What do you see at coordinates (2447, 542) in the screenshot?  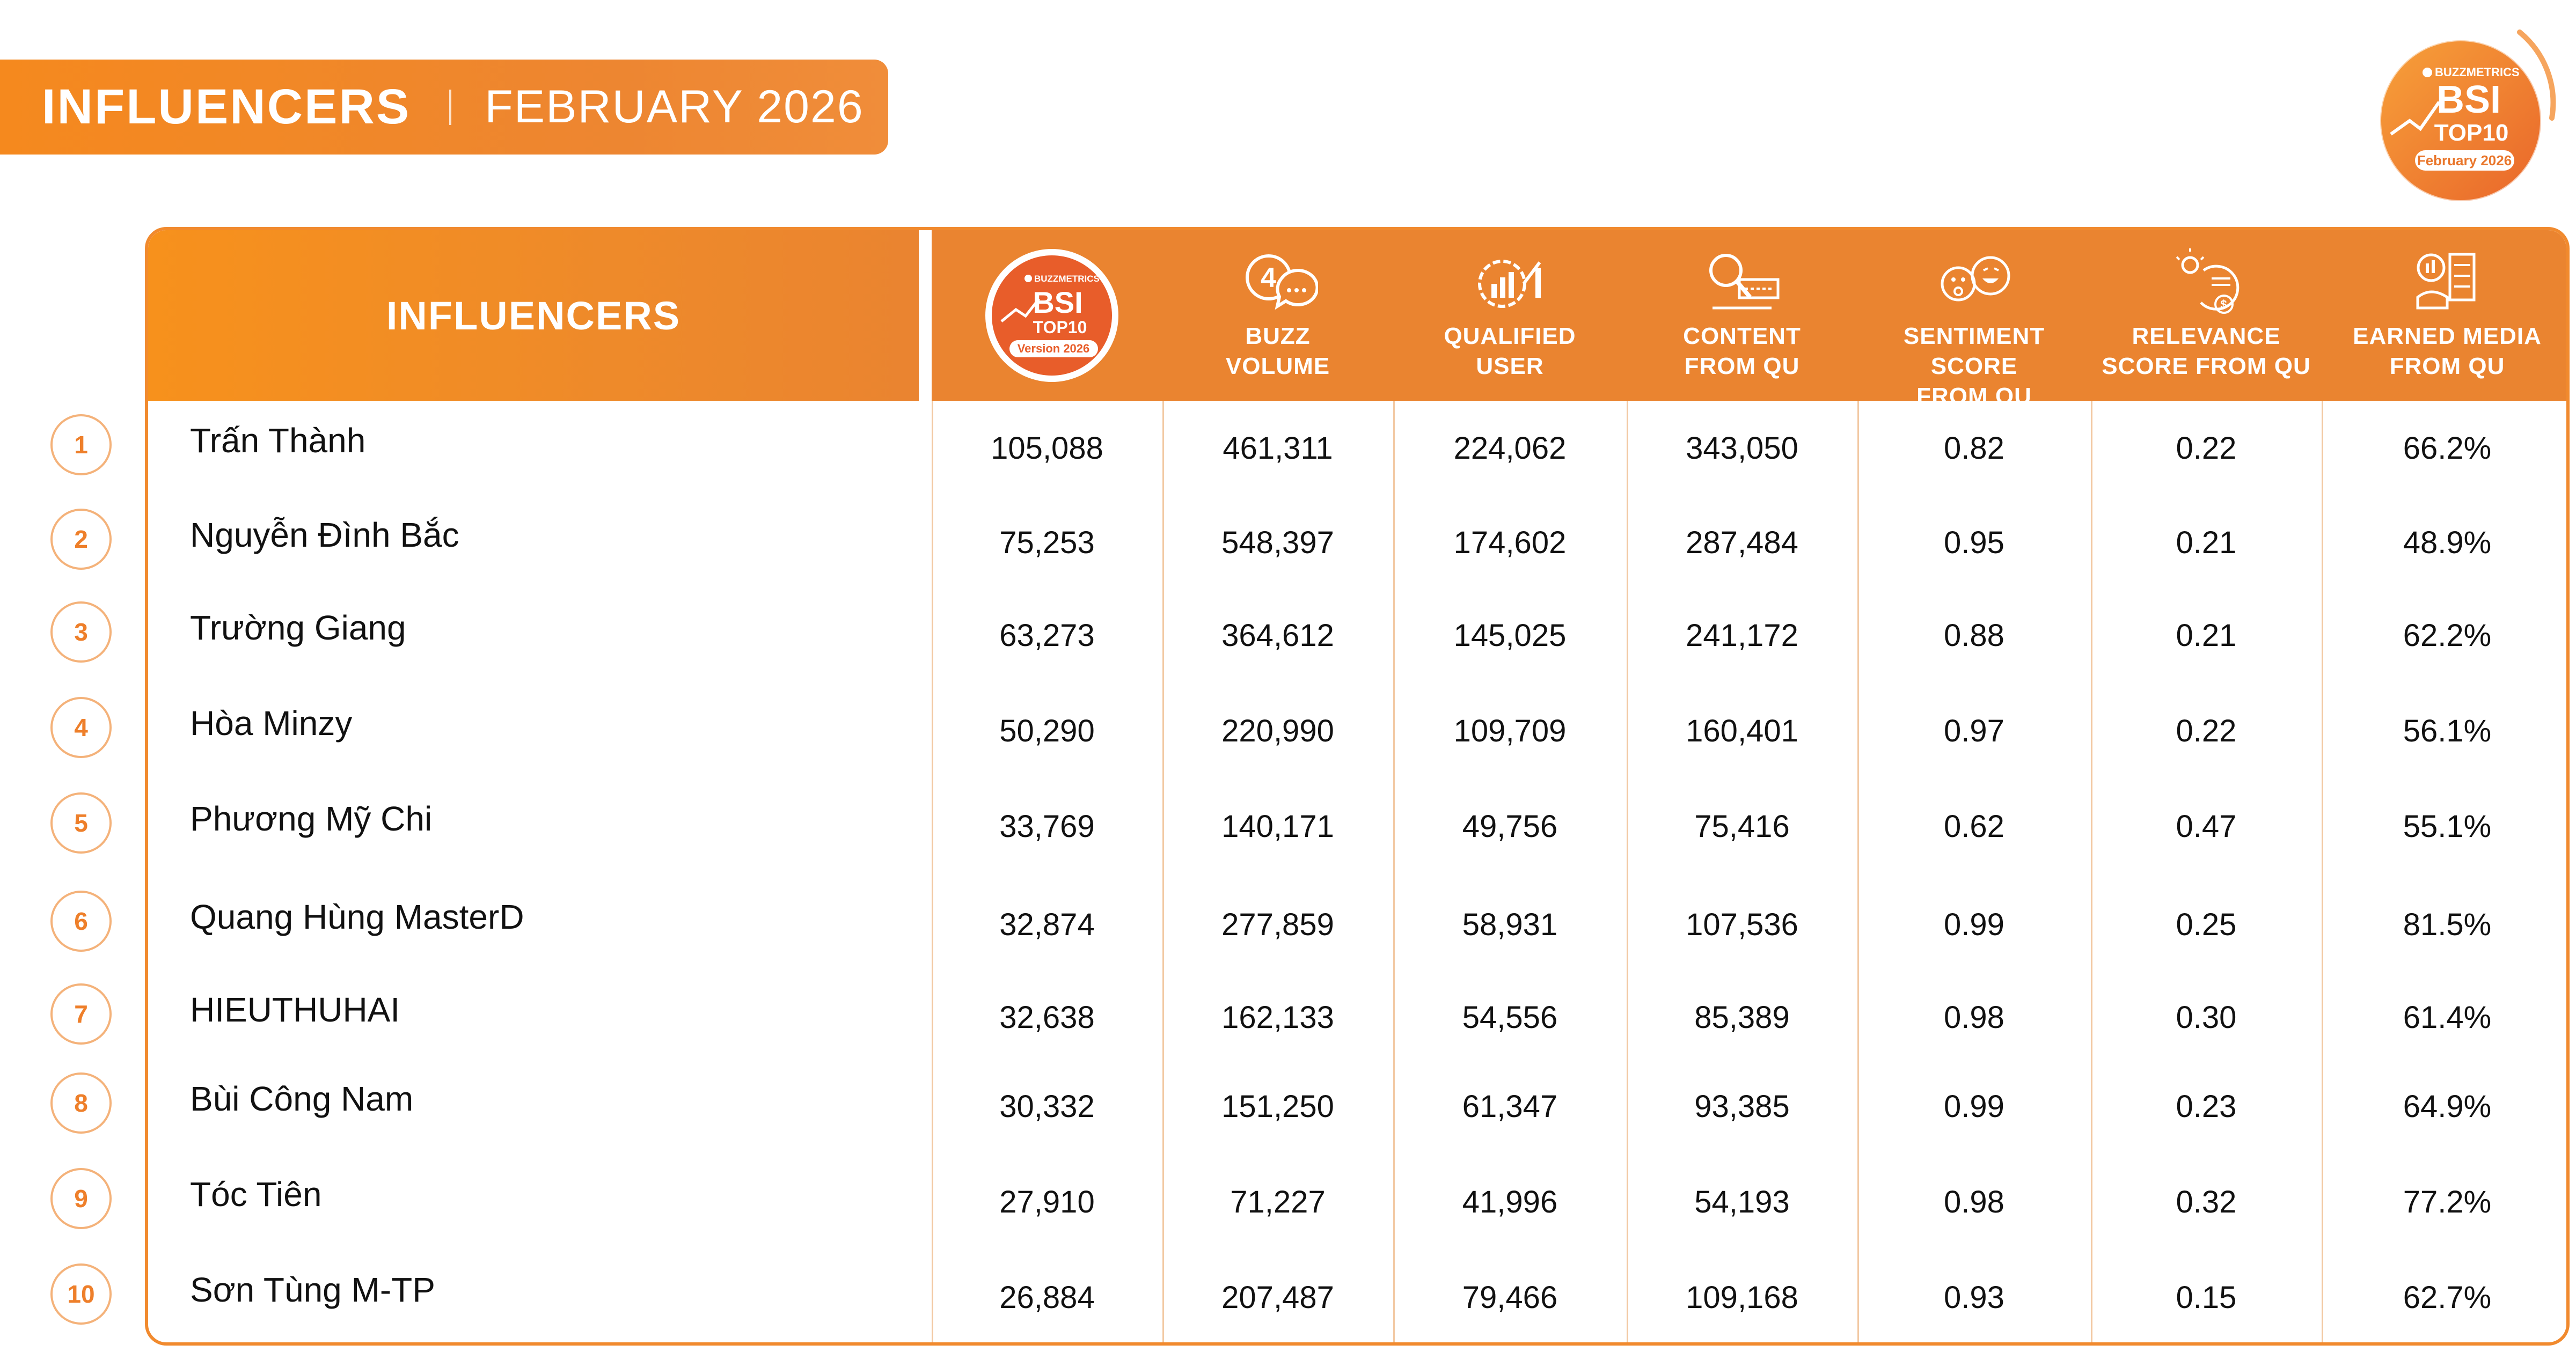 I see `value-cell: 48.9%` at bounding box center [2447, 542].